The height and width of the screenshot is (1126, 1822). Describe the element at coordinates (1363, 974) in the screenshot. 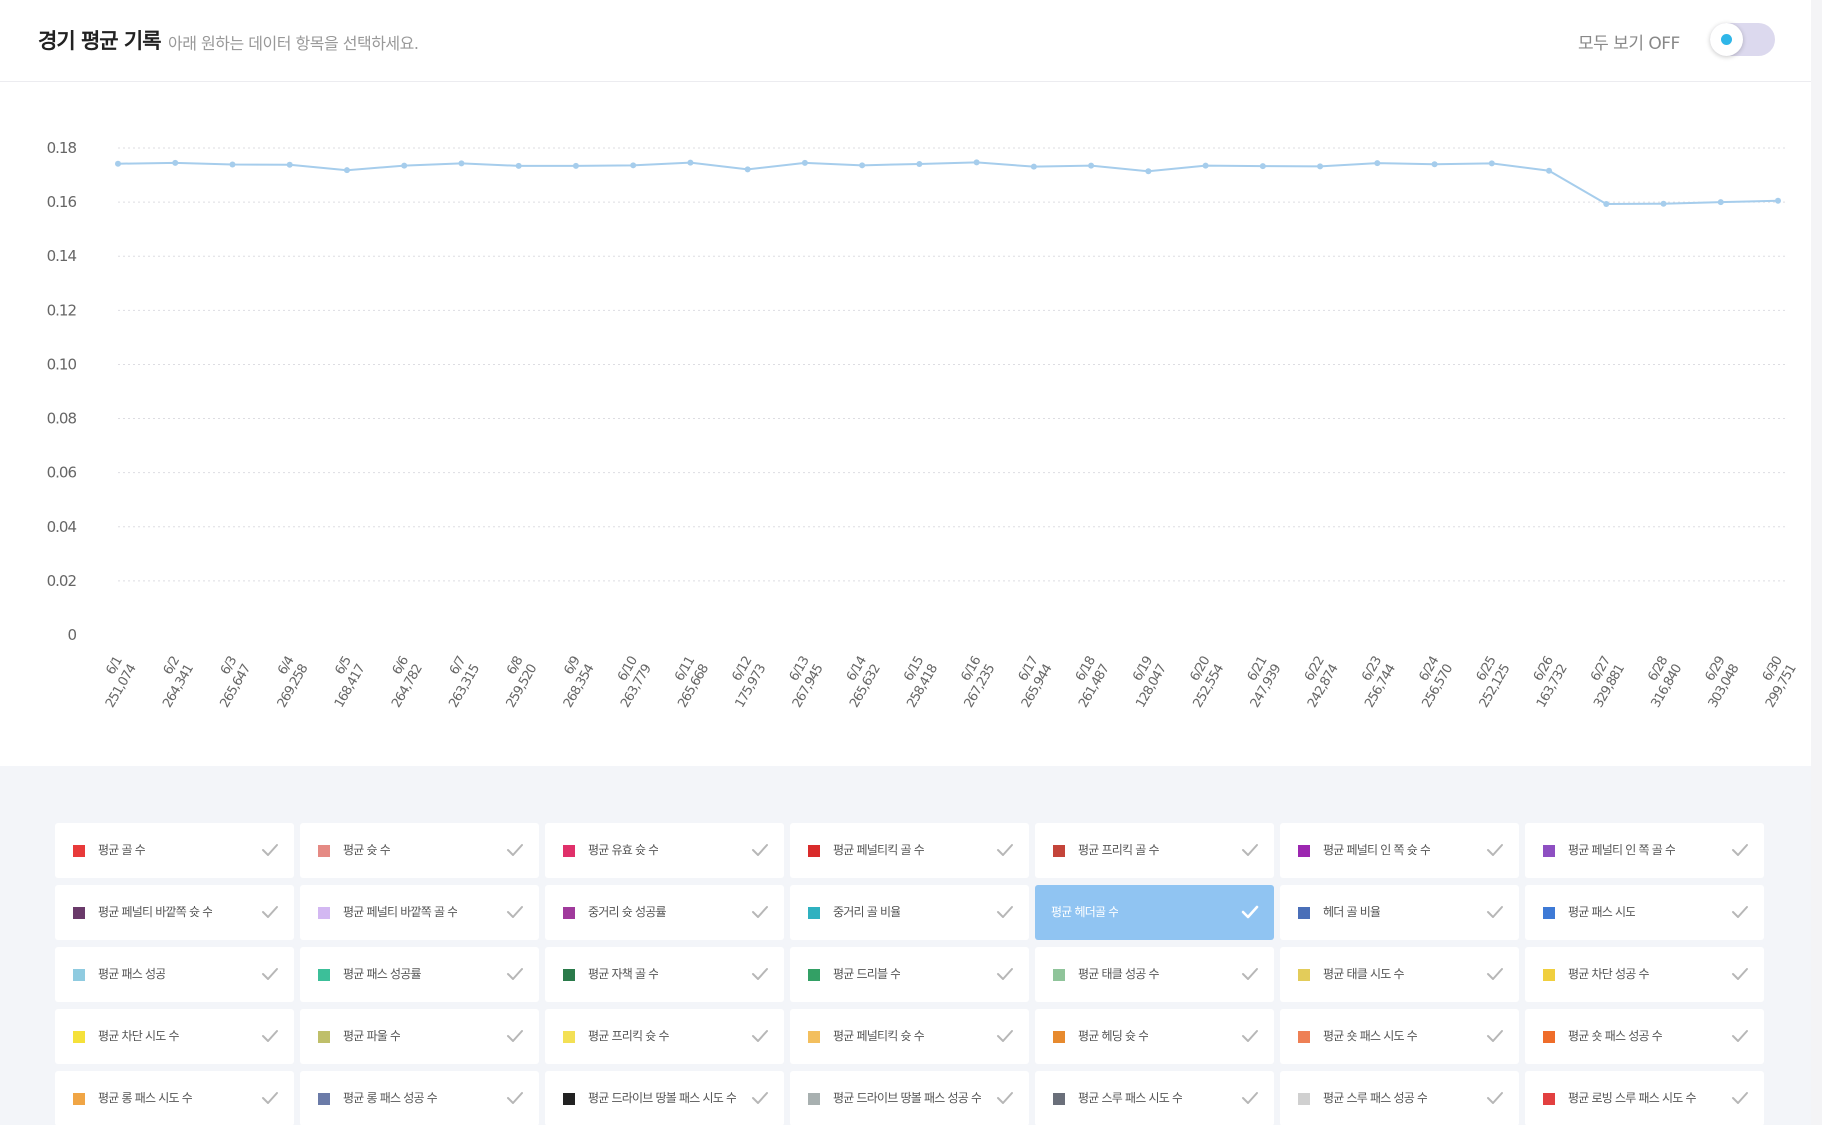

I see `legend-label: 평균 태클 시도 수` at that location.